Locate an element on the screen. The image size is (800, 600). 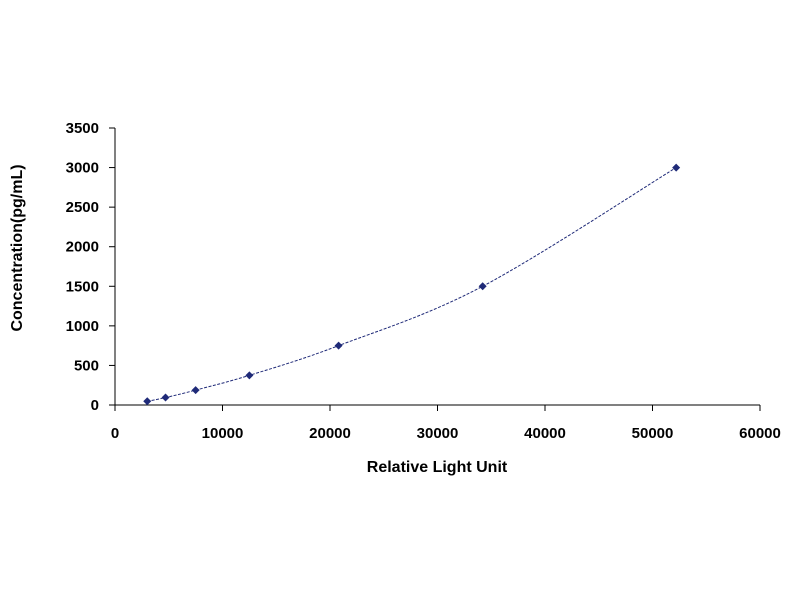
x-tick-label: 10000 is located at coordinates (223, 433).